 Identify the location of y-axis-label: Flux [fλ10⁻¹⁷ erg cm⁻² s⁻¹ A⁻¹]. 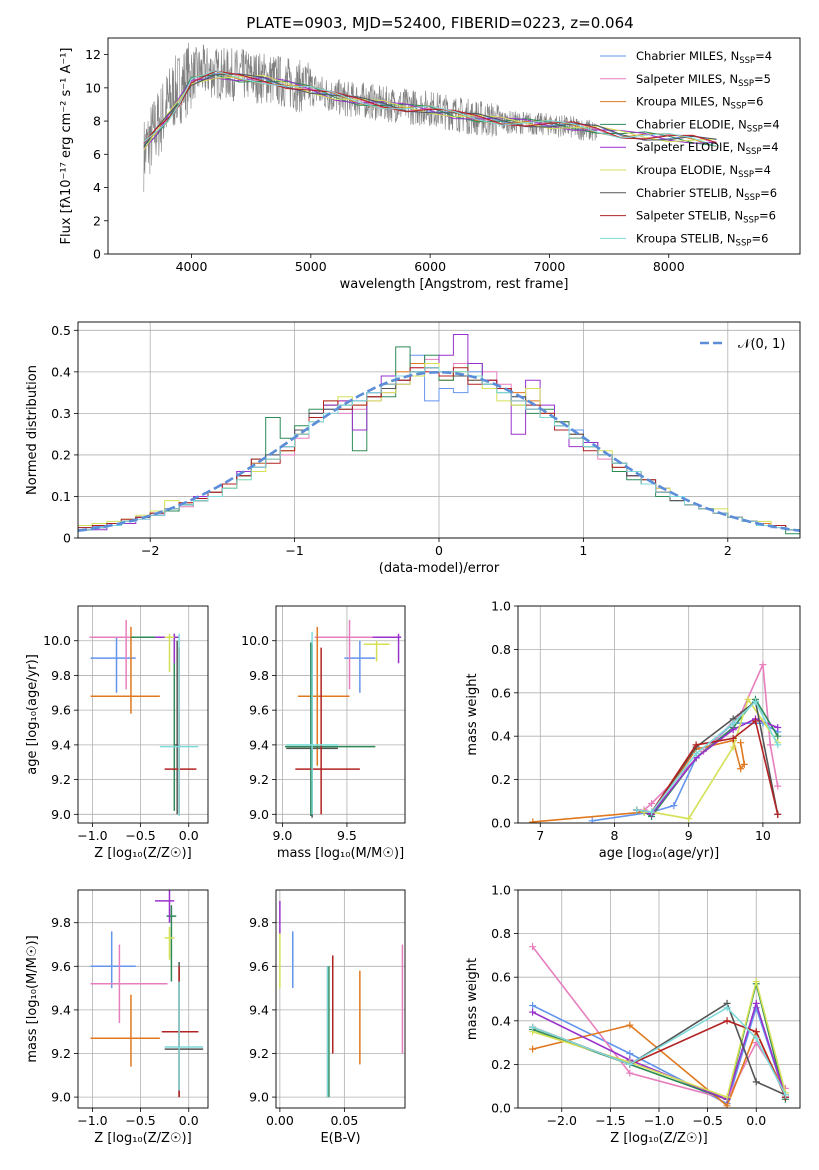
(66, 146).